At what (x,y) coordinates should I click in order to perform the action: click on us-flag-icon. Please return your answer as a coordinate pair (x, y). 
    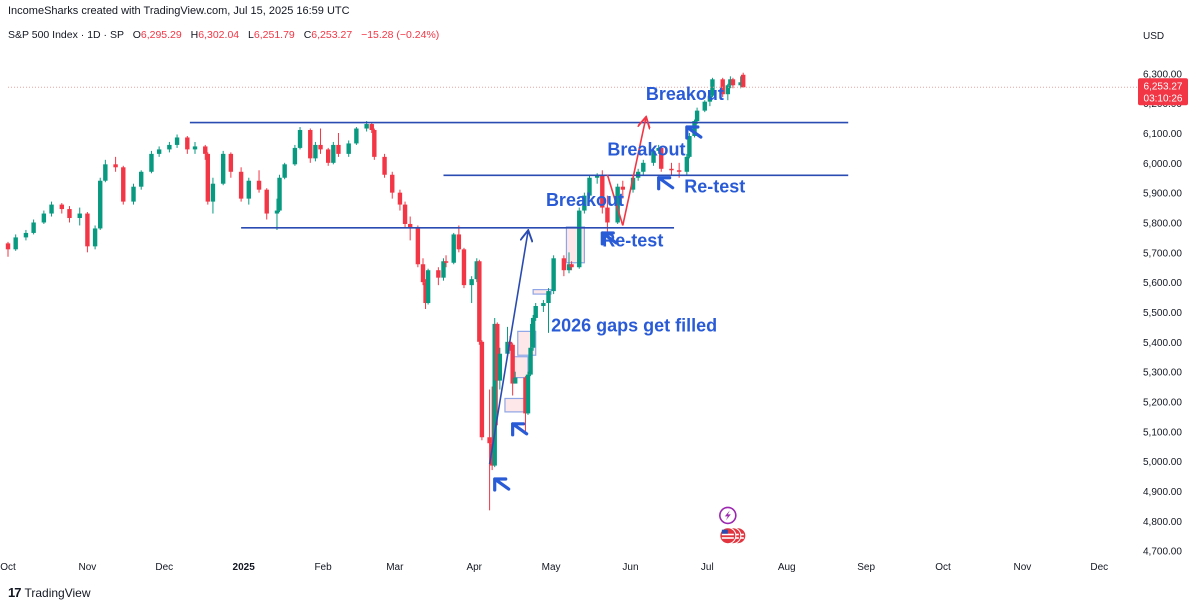
    Looking at the image, I should click on (733, 536).